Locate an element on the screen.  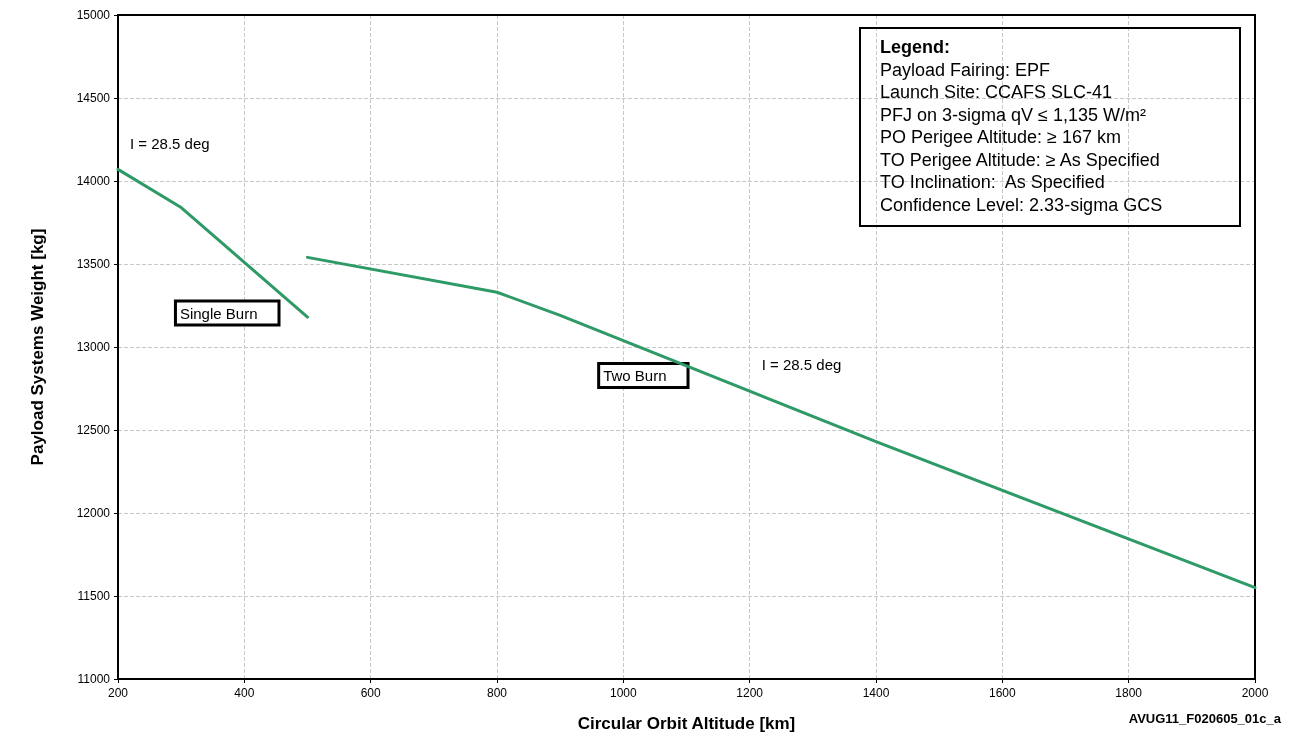
x-tick-label: 1400 is located at coordinates (876, 693).